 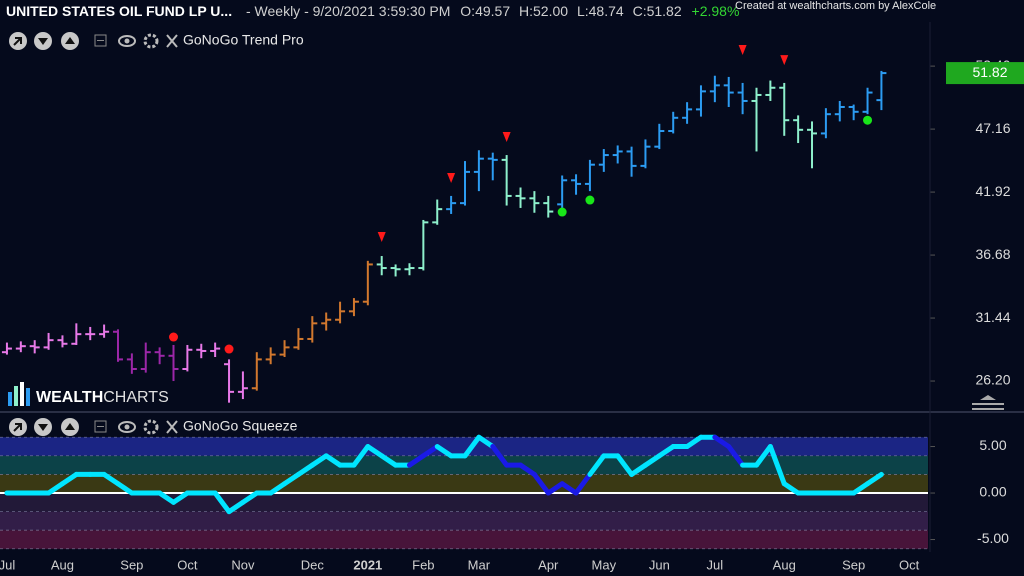 What do you see at coordinates (492, 11) in the screenshot?
I see `open-value: 49.57` at bounding box center [492, 11].